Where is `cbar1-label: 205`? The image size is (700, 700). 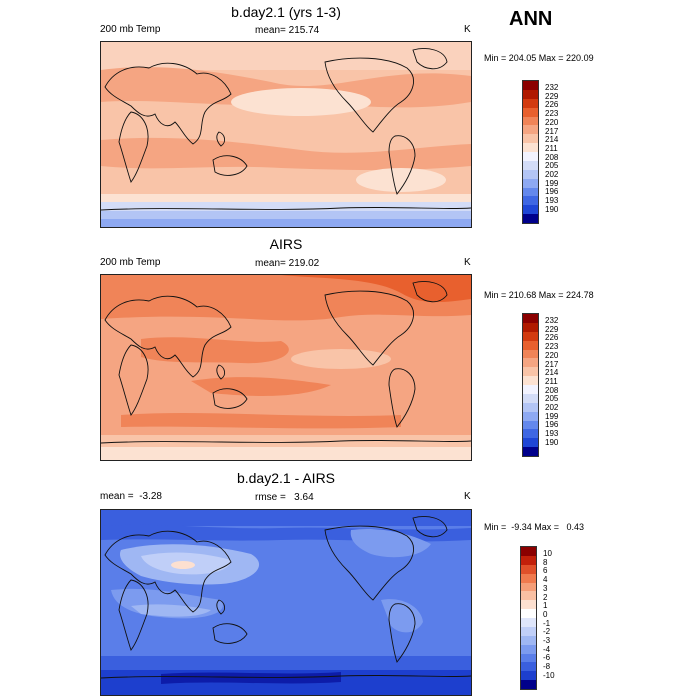 cbar1-label: 205 is located at coordinates (552, 166).